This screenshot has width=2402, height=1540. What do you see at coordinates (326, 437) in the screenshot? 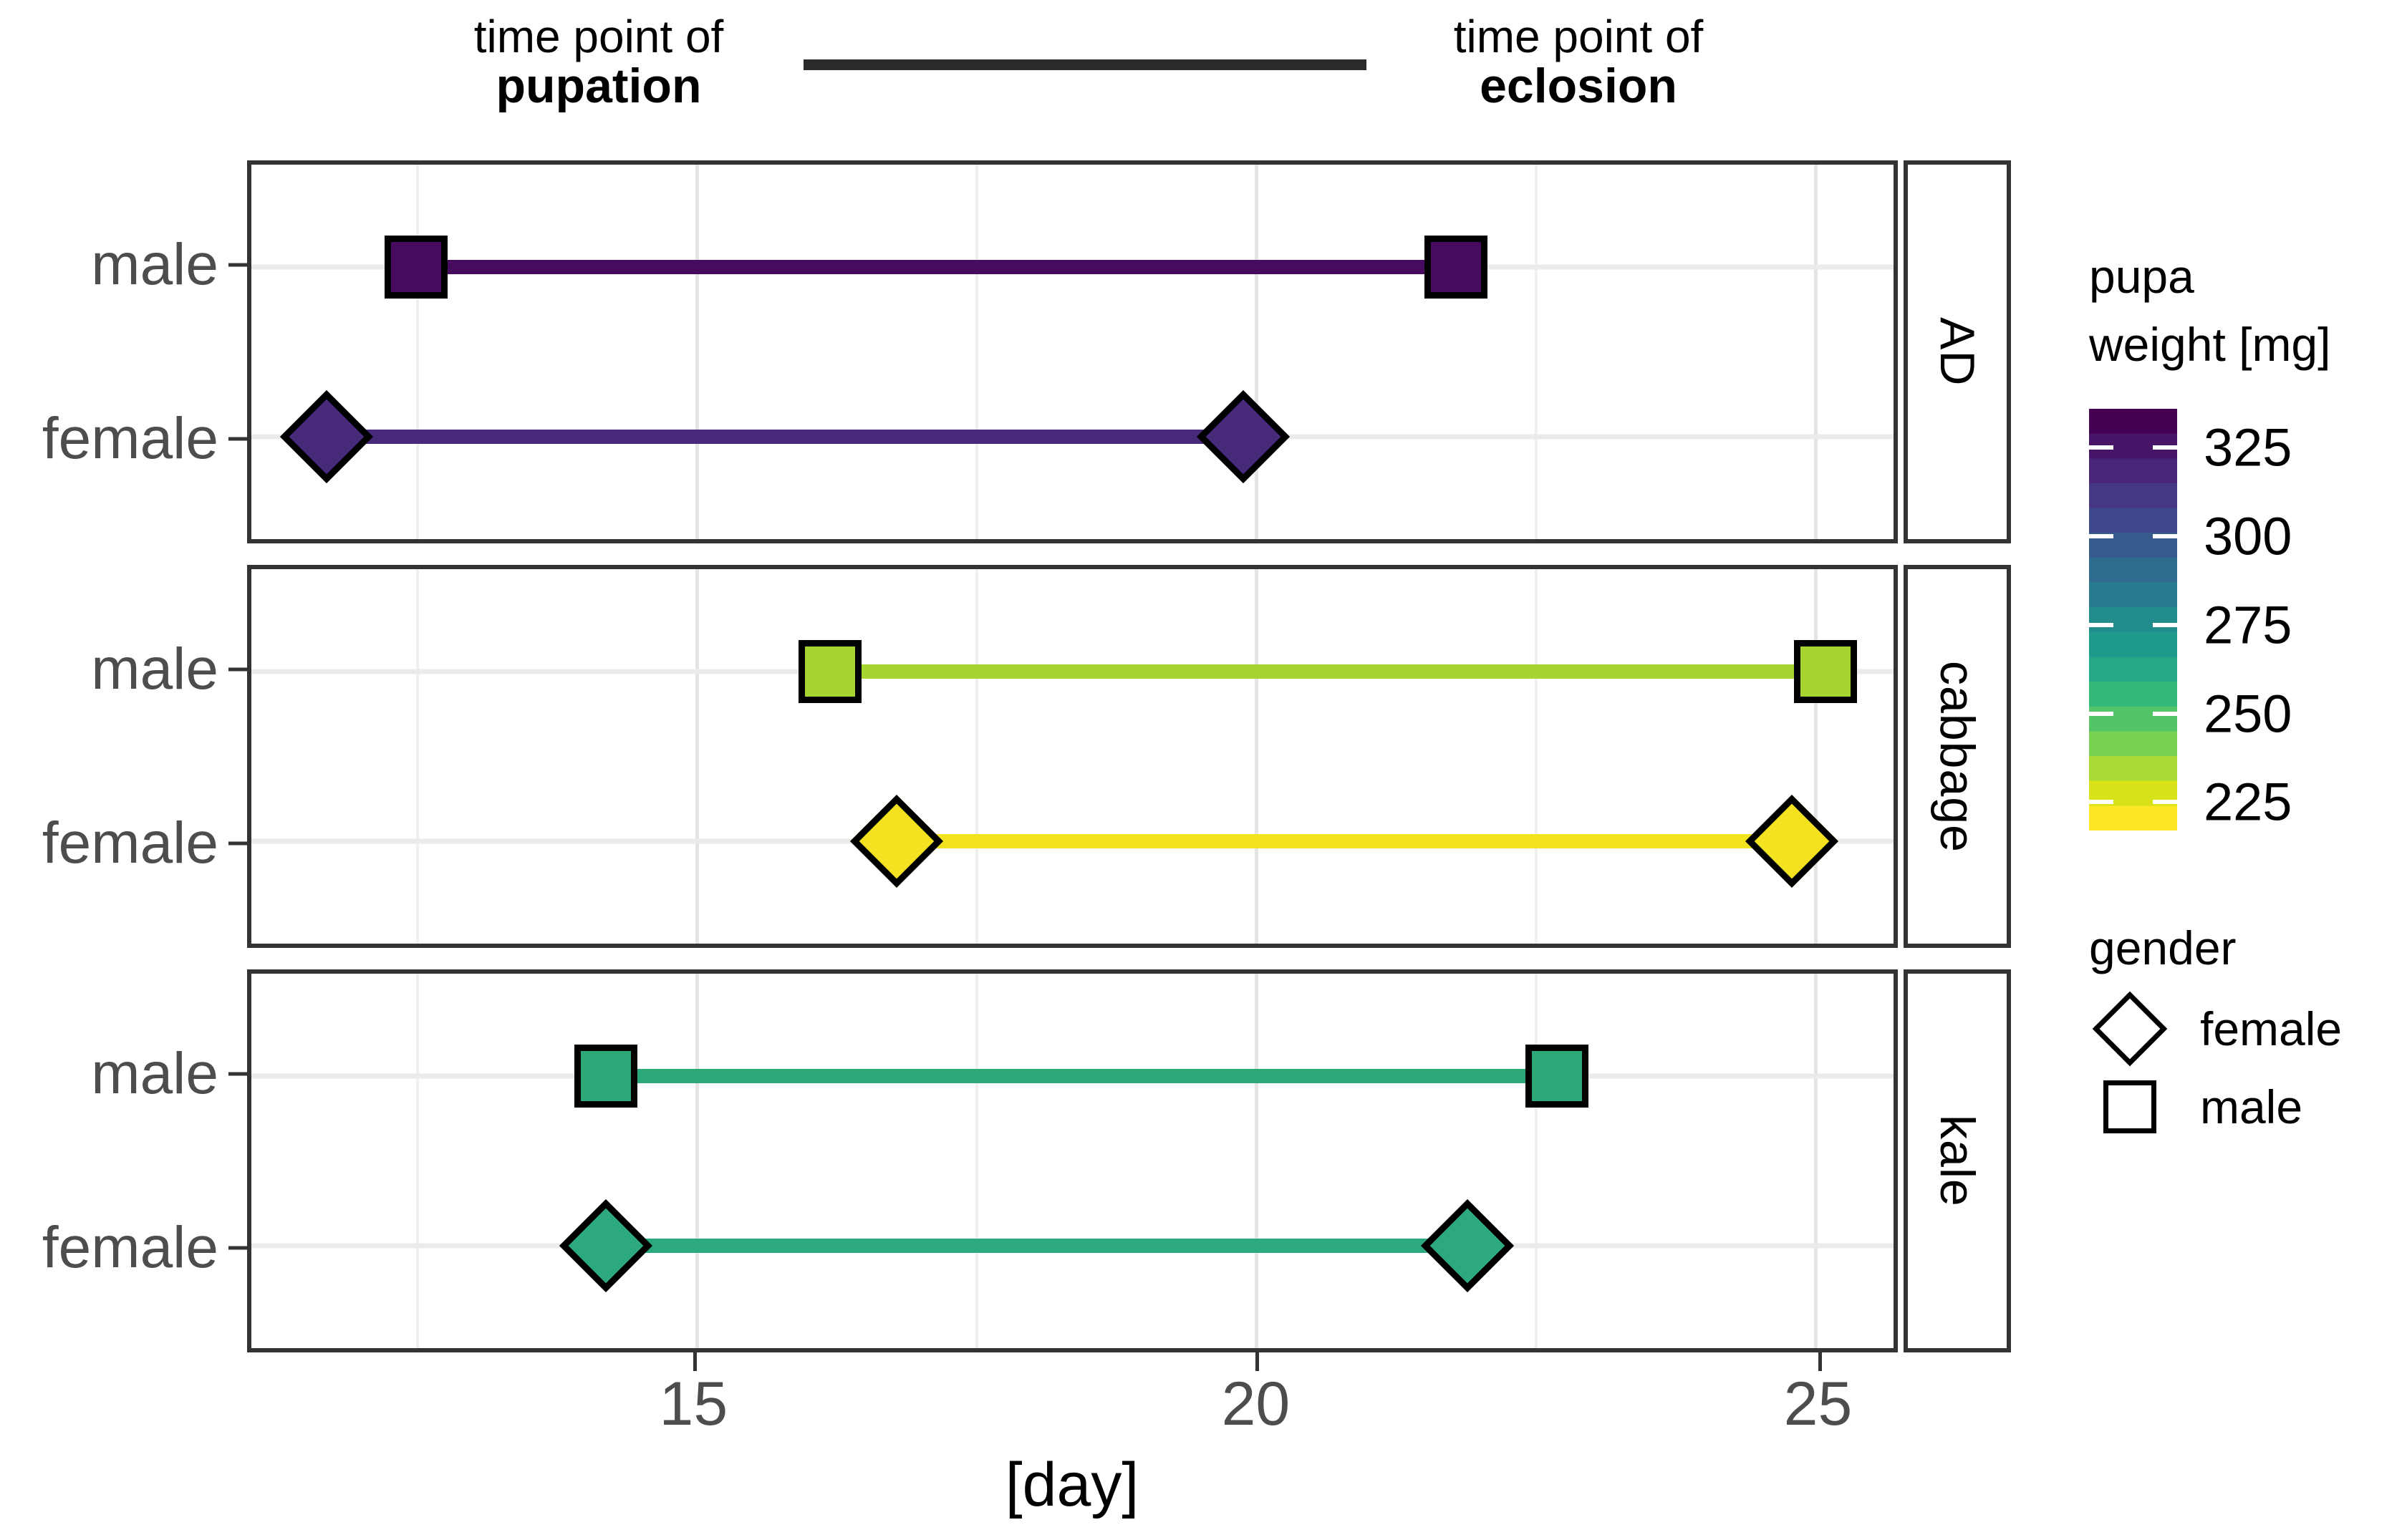
I see `pupation-marker-AD-female` at bounding box center [326, 437].